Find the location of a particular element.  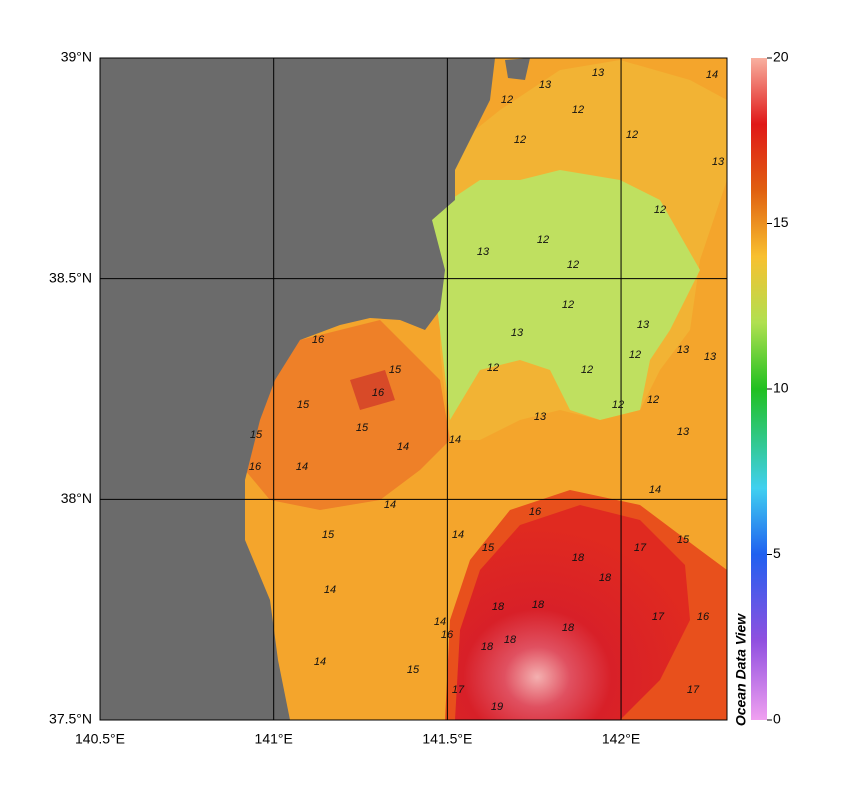

x-tick-label: 140.5°E is located at coordinates (100, 739).